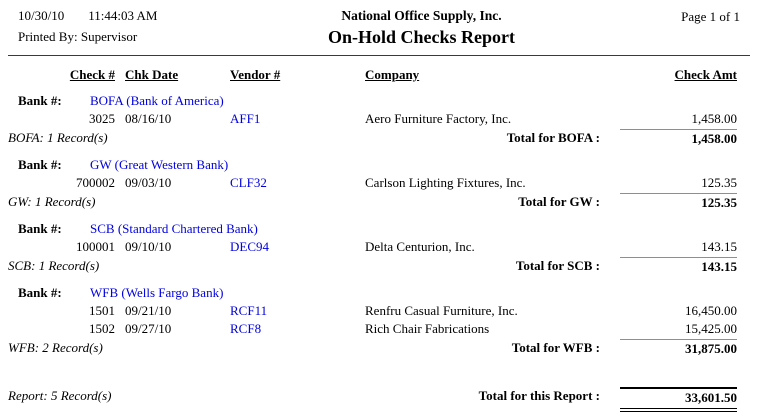  I want to click on print-time: 11:44:03 AM, so click(123, 15).